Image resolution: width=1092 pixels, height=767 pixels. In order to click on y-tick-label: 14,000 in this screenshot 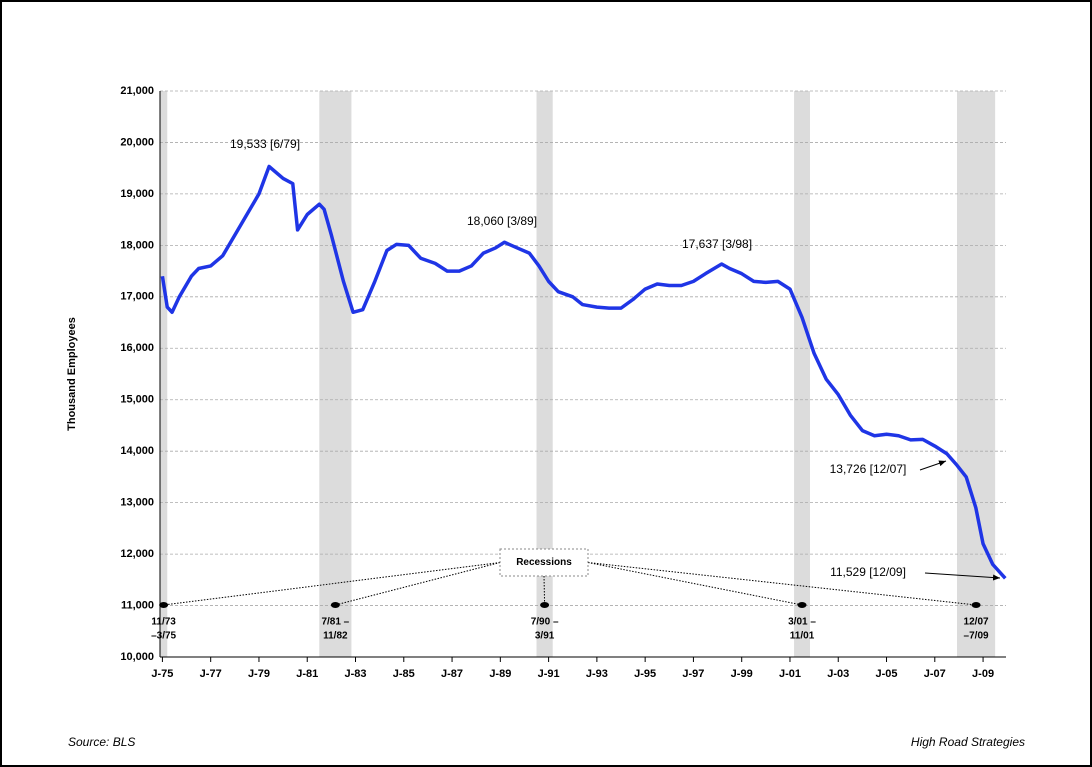, I will do `click(137, 451)`.